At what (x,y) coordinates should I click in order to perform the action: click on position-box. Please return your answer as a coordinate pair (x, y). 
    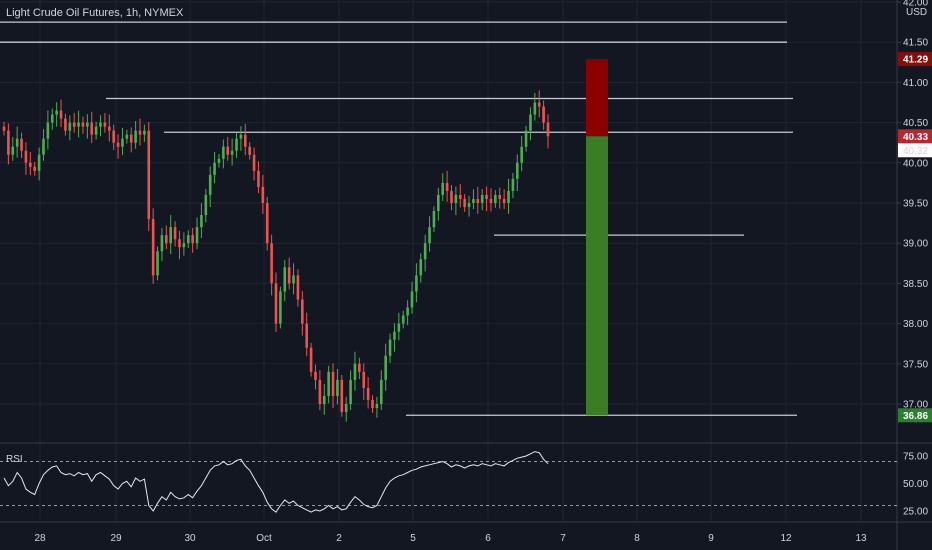
    Looking at the image, I should click on (597, 237).